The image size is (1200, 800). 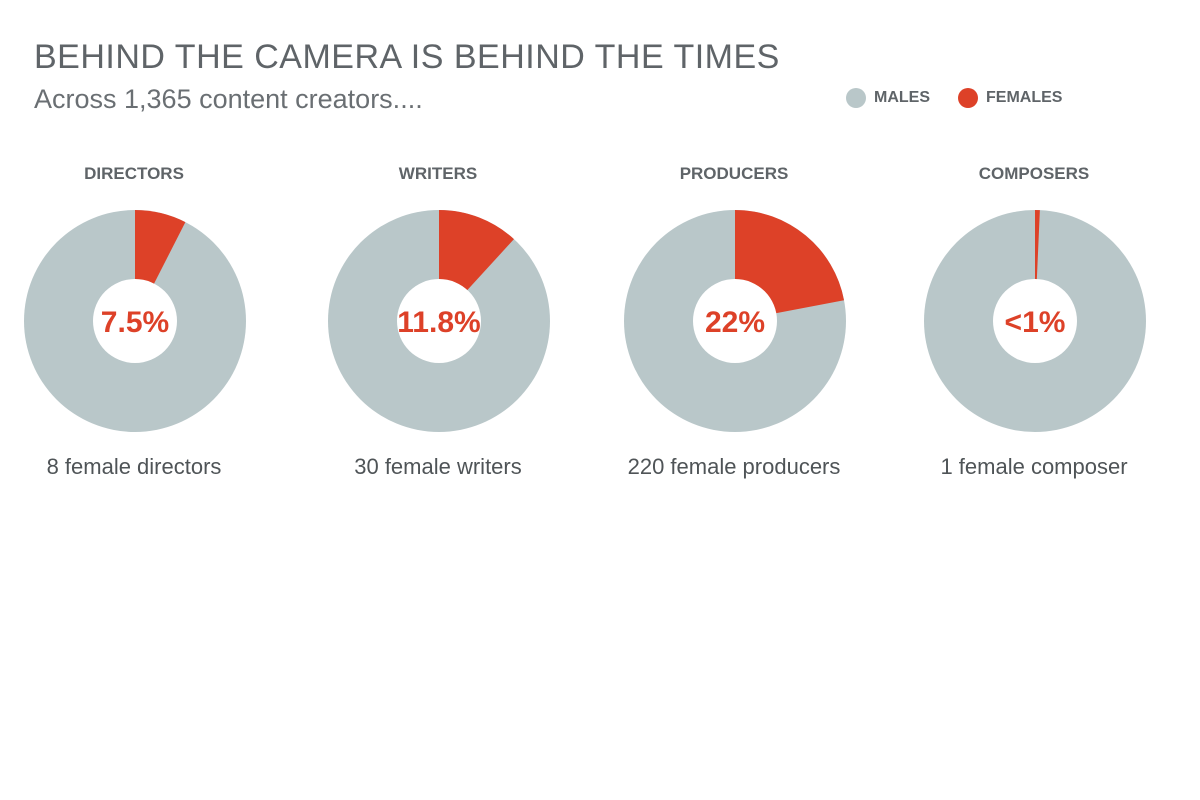 I want to click on donut-panel-composers: COMPOSERS <1% 1 female composer, so click(x=1034, y=325).